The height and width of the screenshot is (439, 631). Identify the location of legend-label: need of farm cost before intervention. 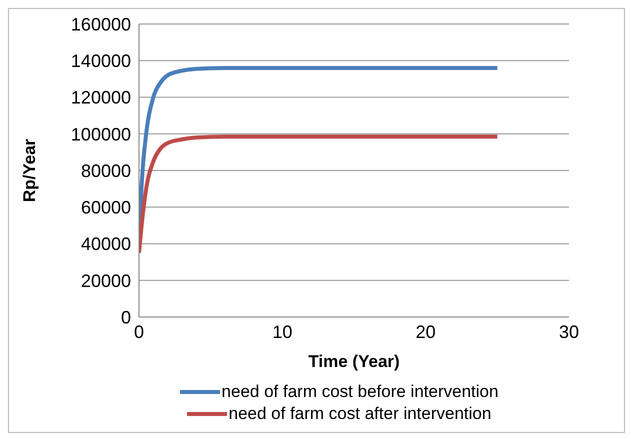
(360, 392).